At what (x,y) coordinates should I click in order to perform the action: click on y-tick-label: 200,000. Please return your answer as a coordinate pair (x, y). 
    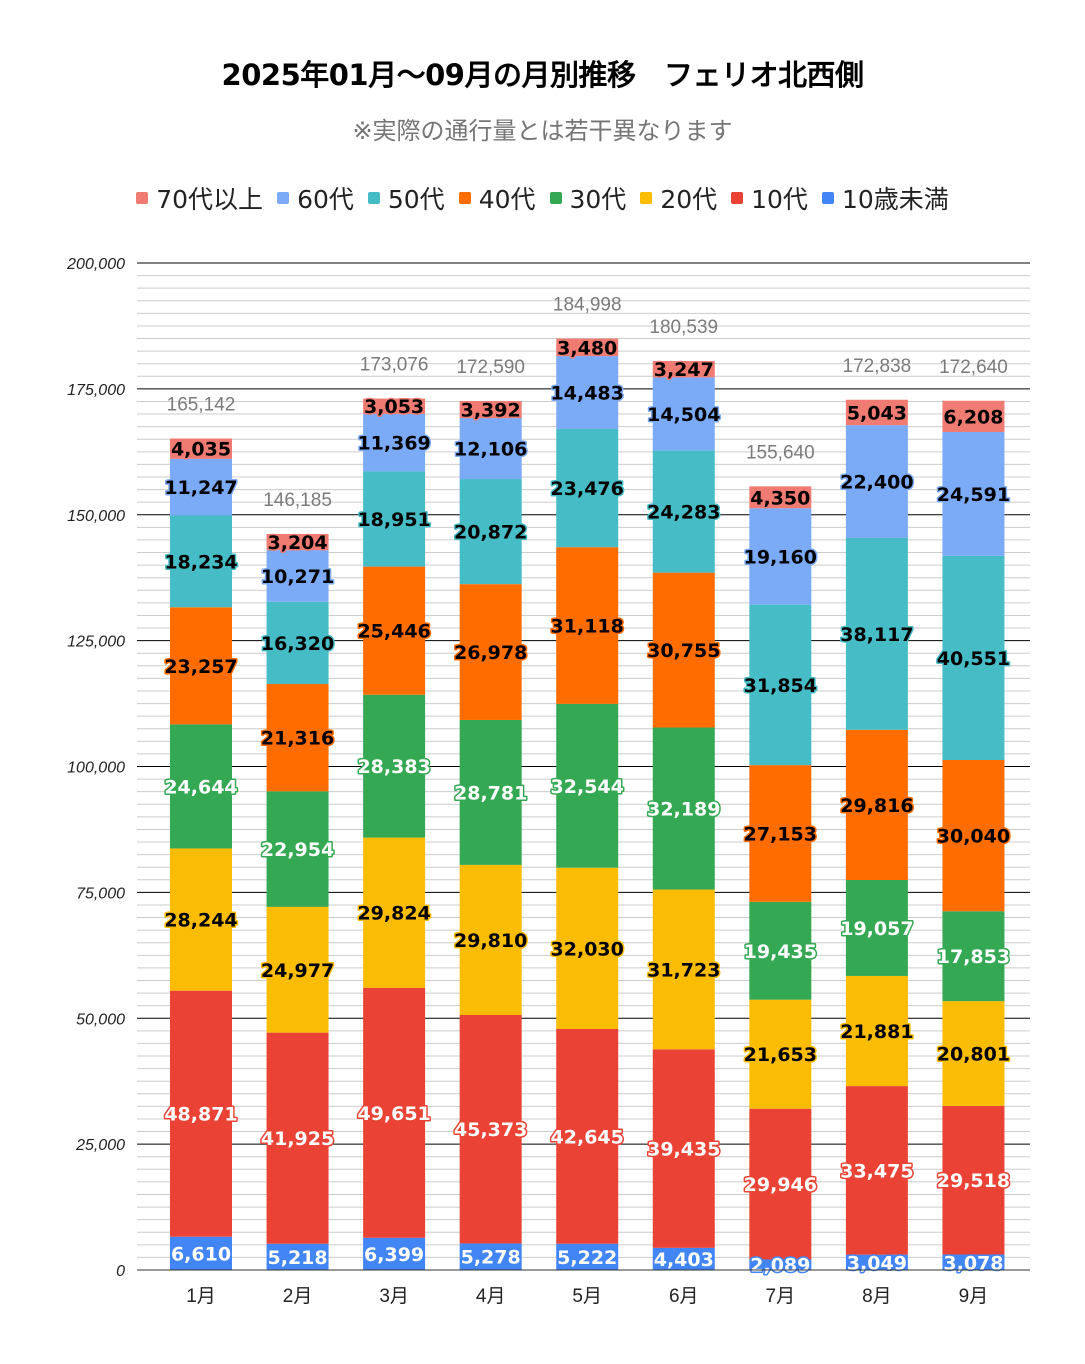
    Looking at the image, I should click on (95, 264).